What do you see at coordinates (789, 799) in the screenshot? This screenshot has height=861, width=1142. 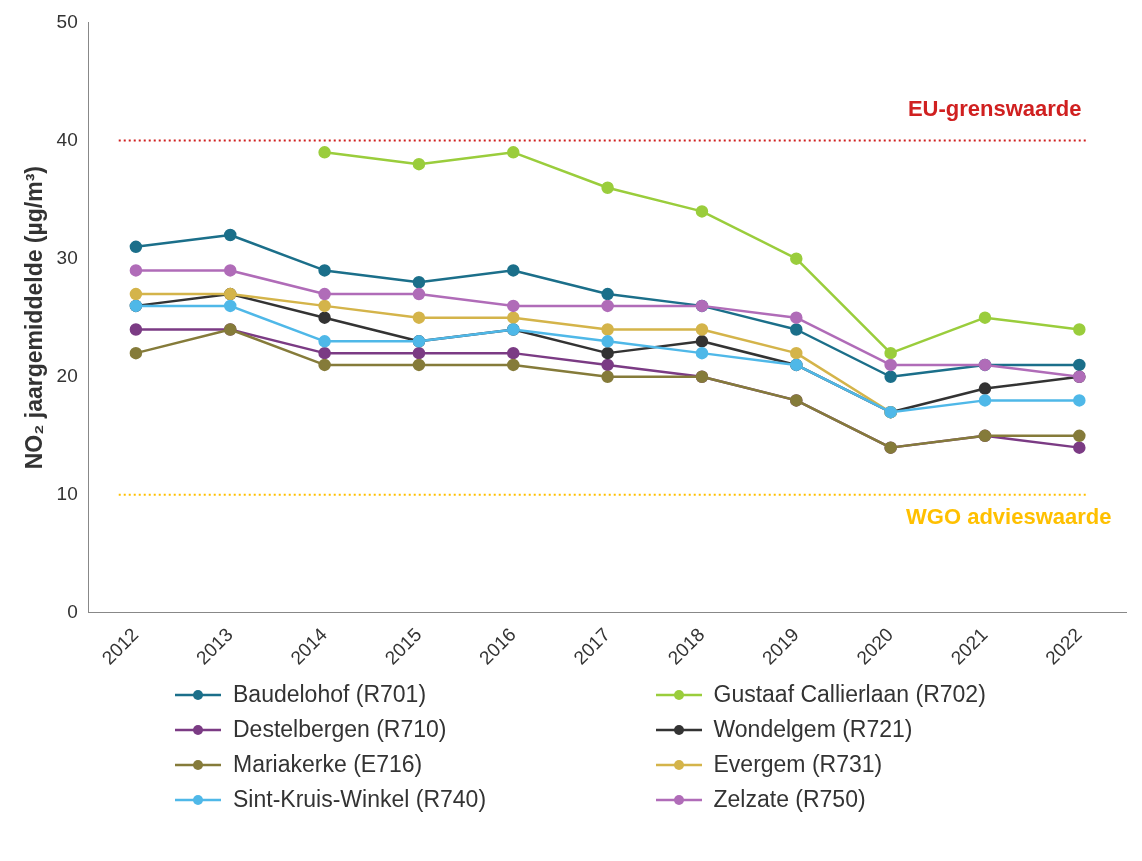 I see `legend-label: Zelzate (R750)` at bounding box center [789, 799].